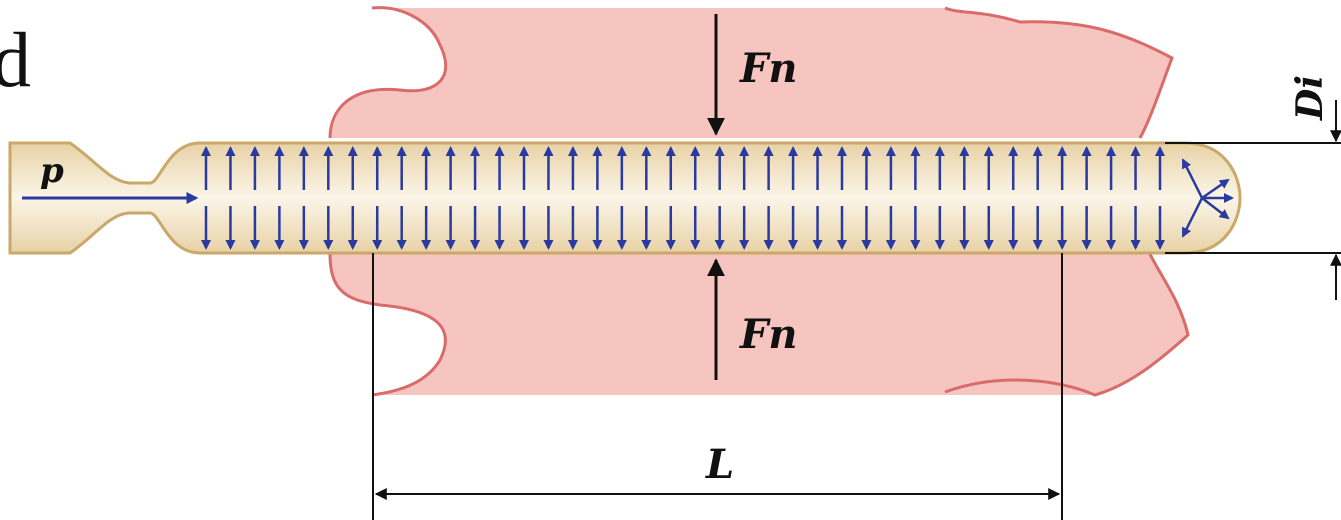 The image size is (1341, 520). I want to click on upper-tissue-outline, so click(388, 72).